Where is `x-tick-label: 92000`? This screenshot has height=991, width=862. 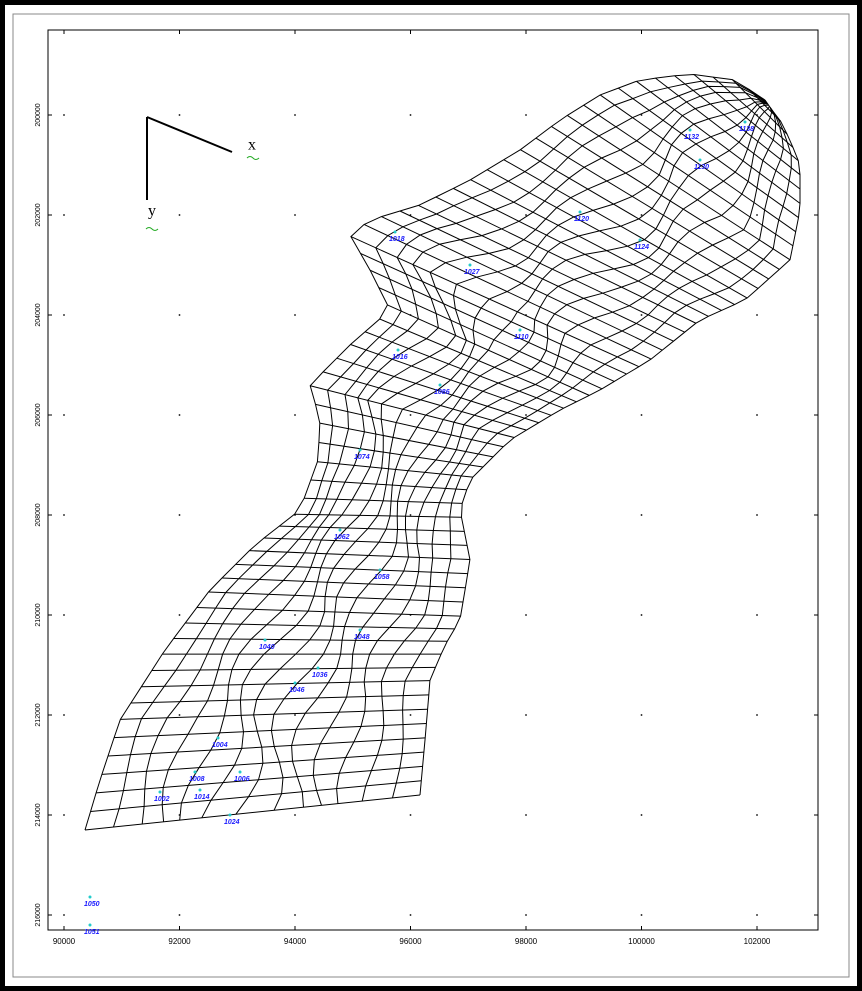 x-tick-label: 92000 is located at coordinates (179, 941).